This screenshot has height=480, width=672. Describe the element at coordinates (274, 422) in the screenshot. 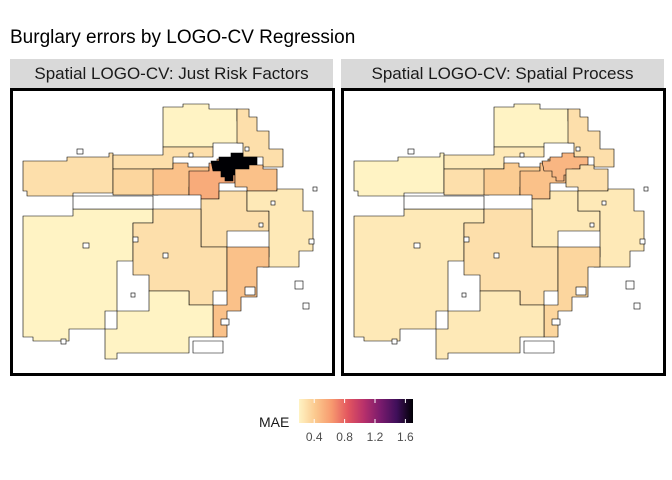

I see `legend-title: MAE` at that location.